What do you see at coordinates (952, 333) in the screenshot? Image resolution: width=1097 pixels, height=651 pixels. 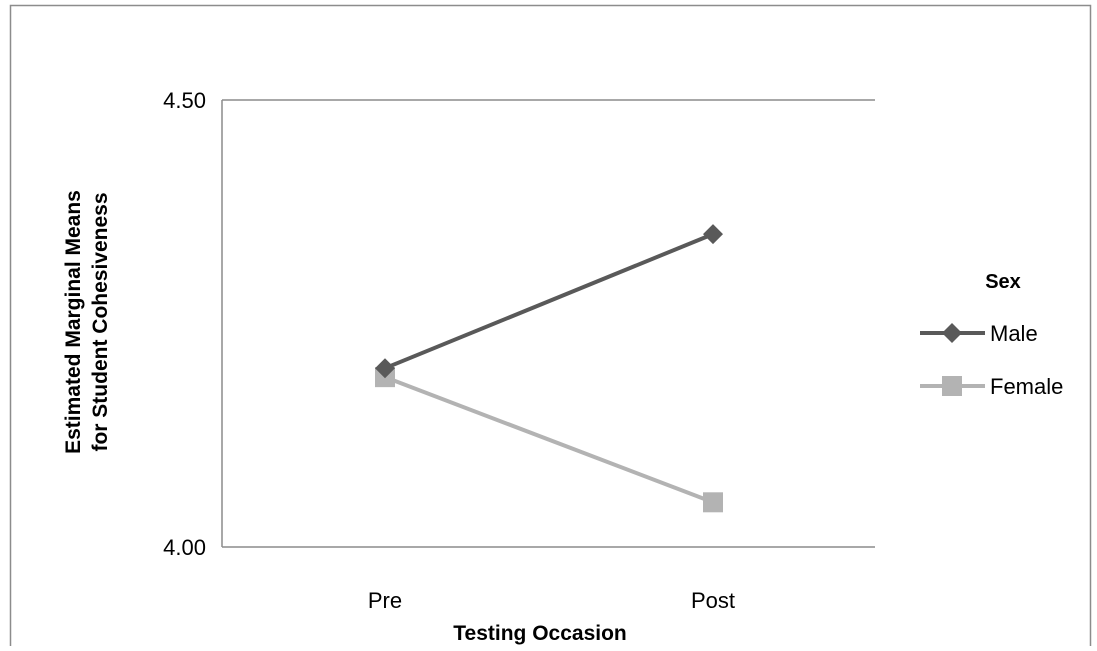 I see `legend-marker-male` at bounding box center [952, 333].